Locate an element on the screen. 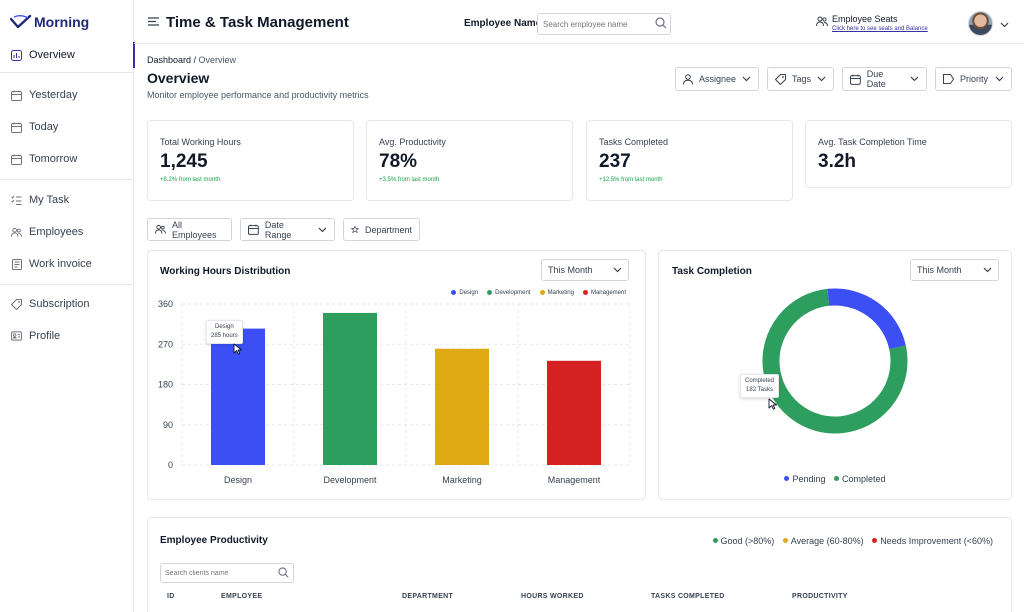 The width and height of the screenshot is (1024, 612). document-icon is located at coordinates (16, 264).